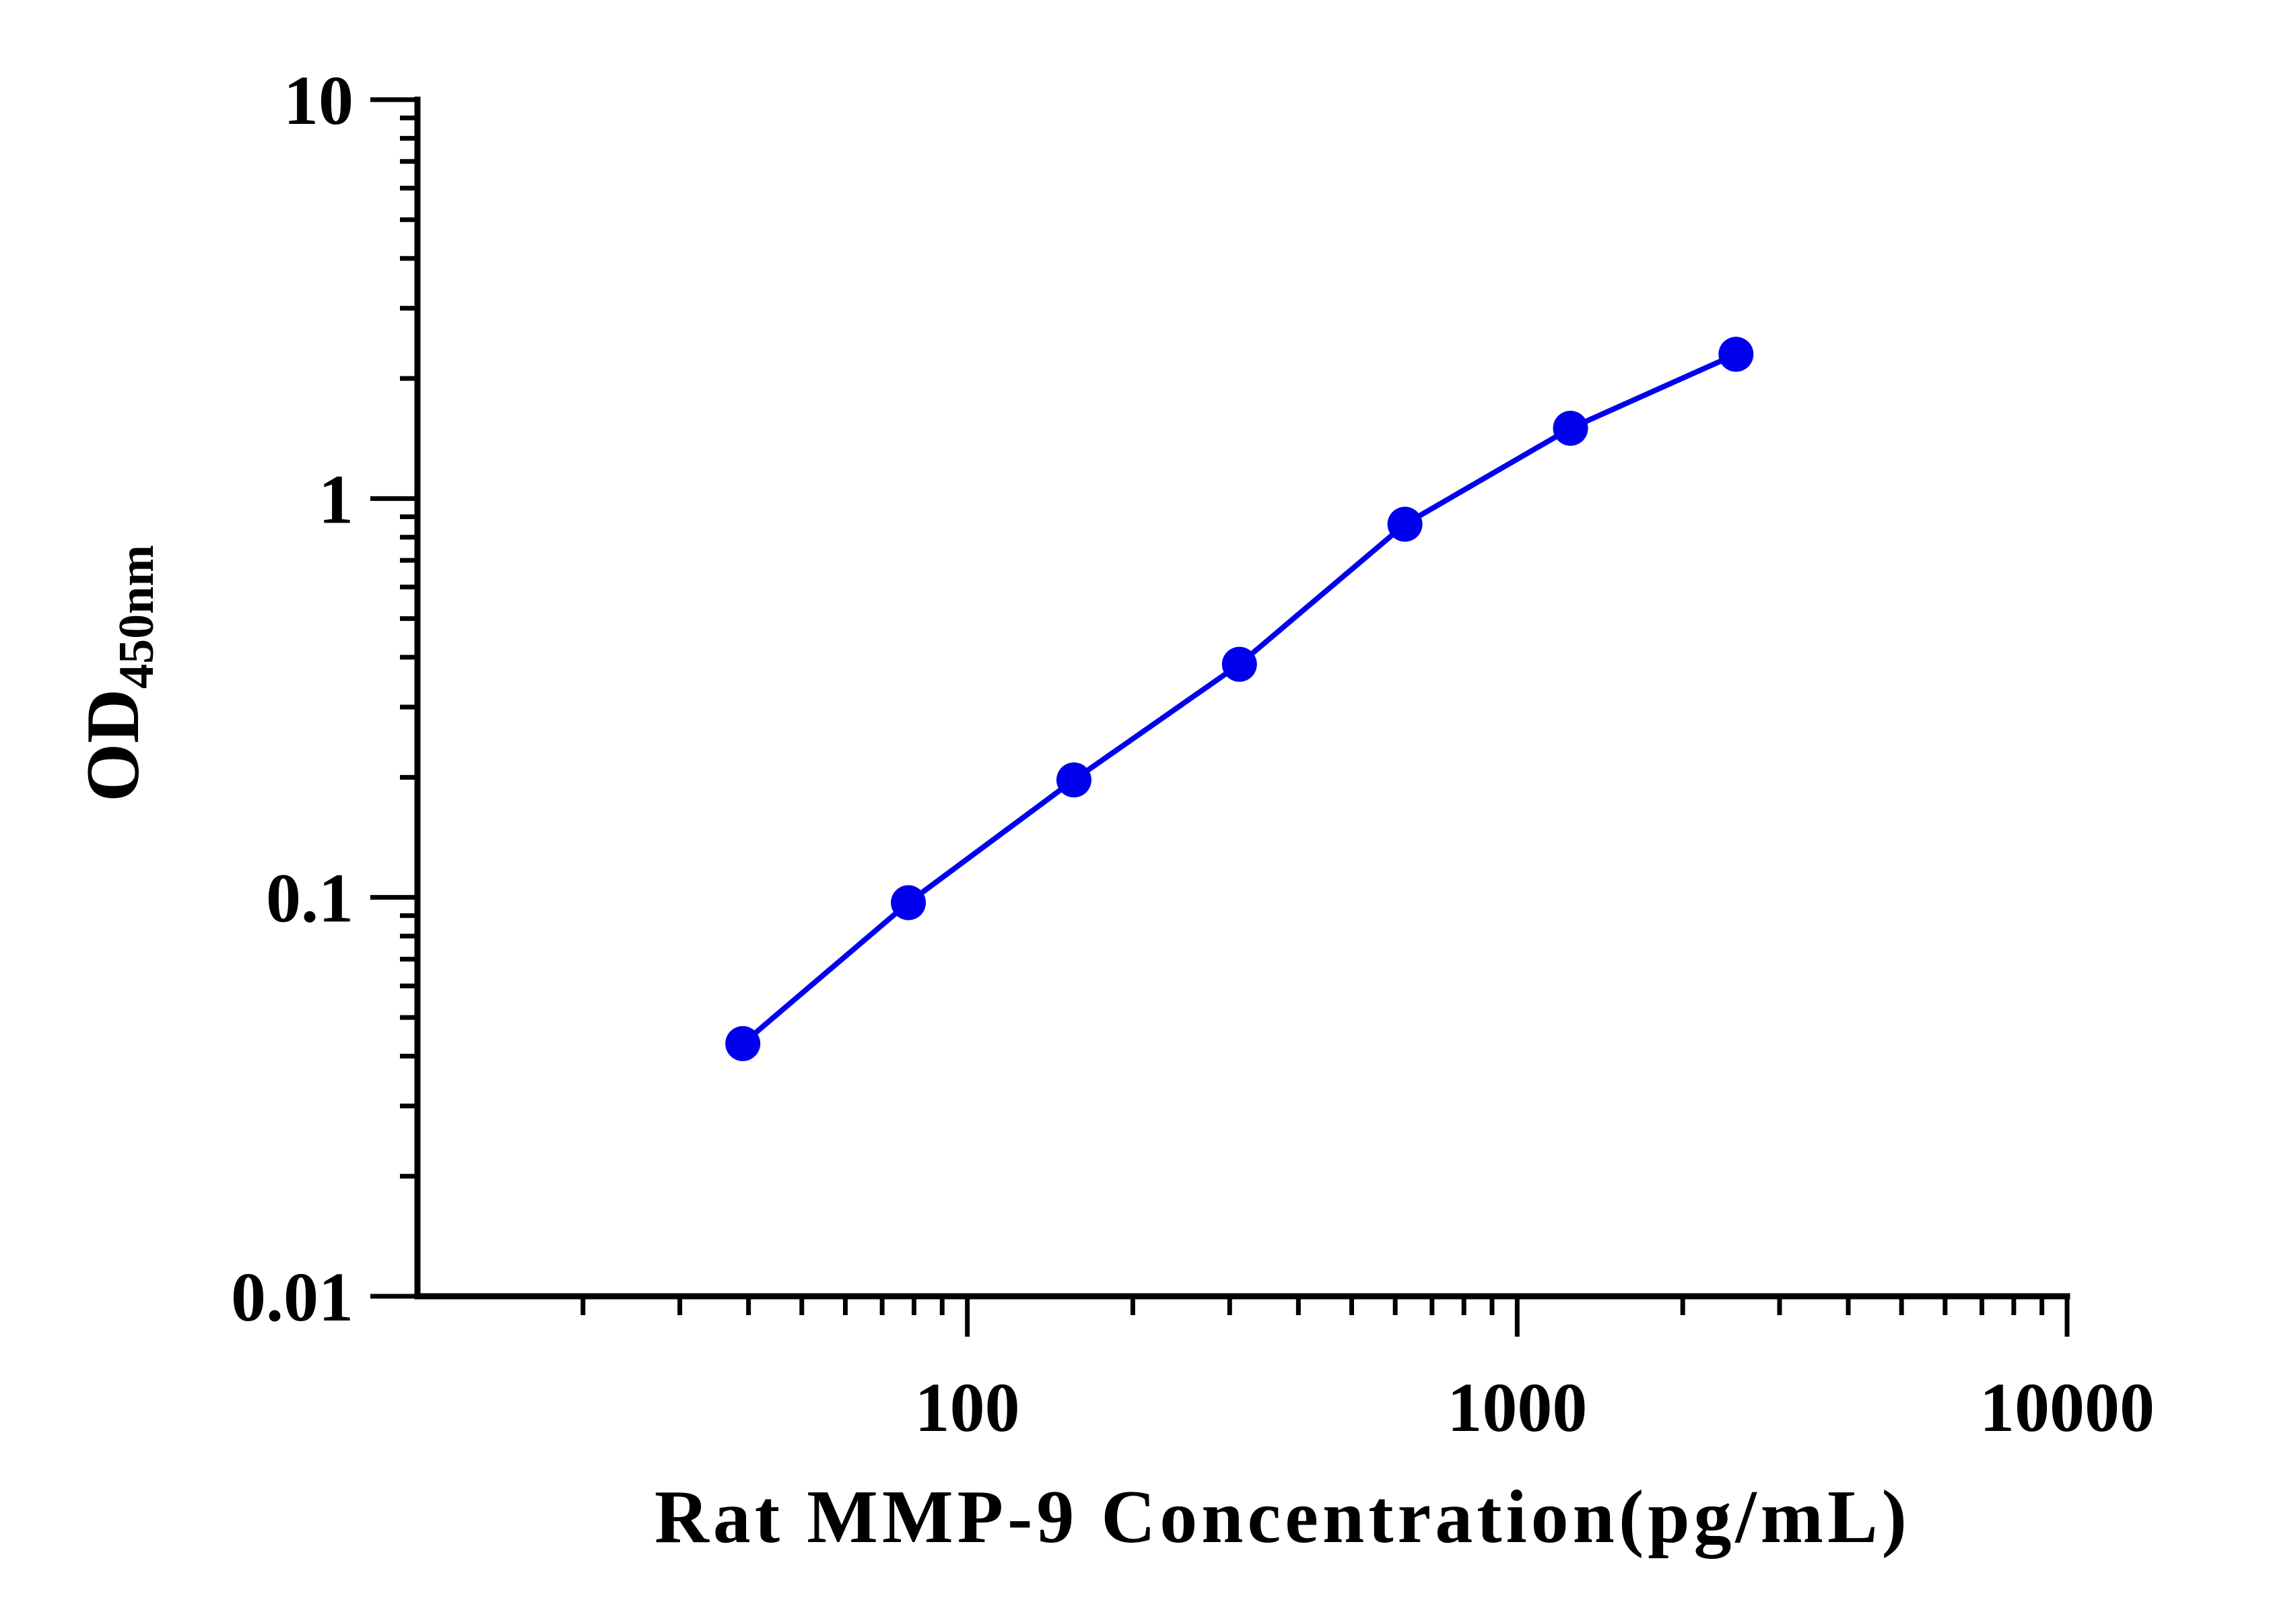  Describe the element at coordinates (335, 500) in the screenshot. I see `y-tick-label: 1` at that location.